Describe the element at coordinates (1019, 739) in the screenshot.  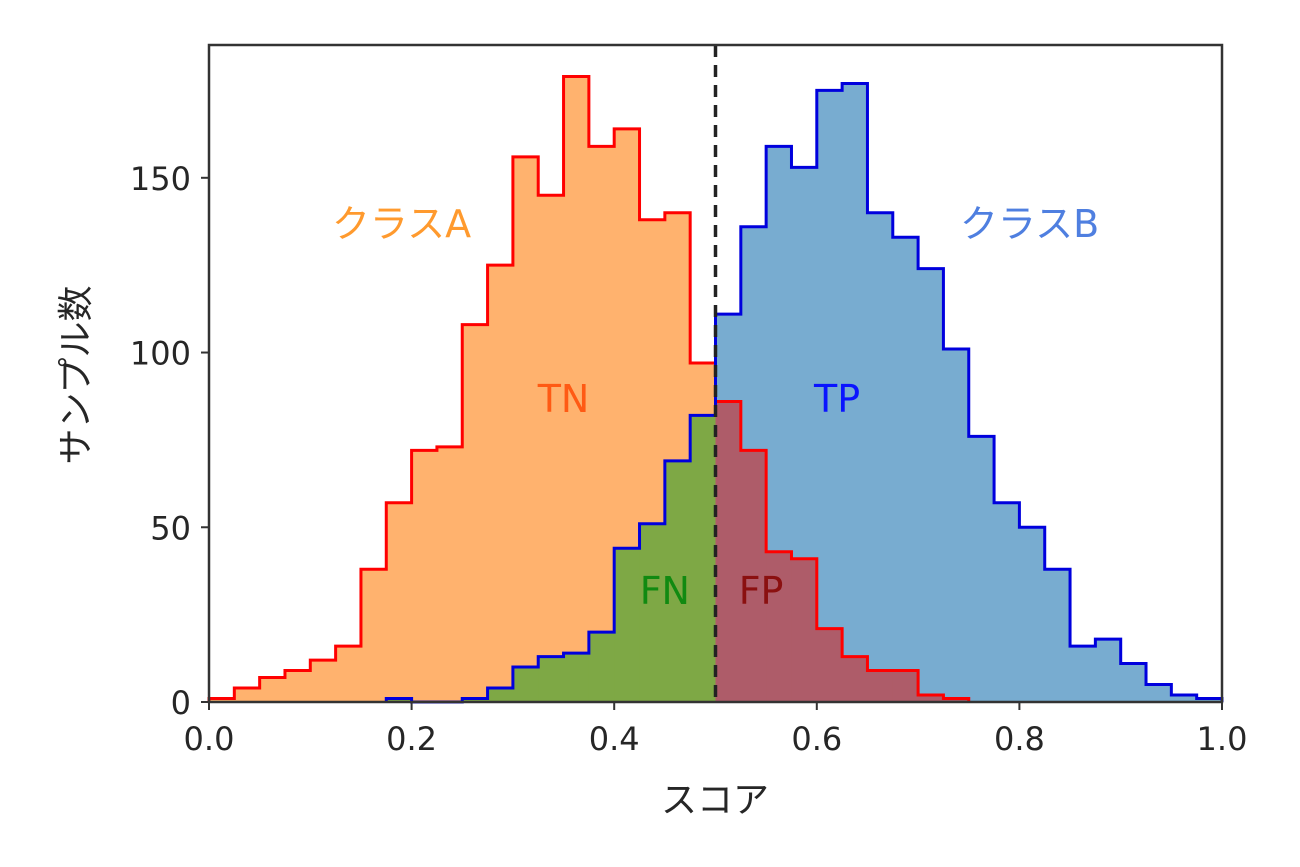
I see `x-tick-label: 0.8` at that location.